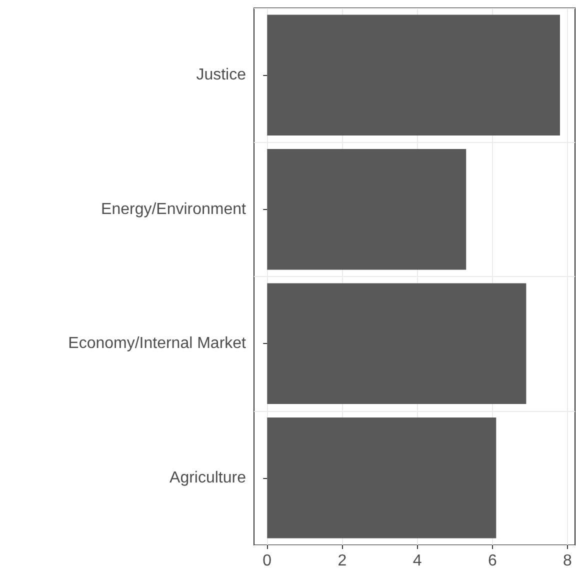  What do you see at coordinates (492, 561) in the screenshot?
I see `x-tick-label: 6` at bounding box center [492, 561].